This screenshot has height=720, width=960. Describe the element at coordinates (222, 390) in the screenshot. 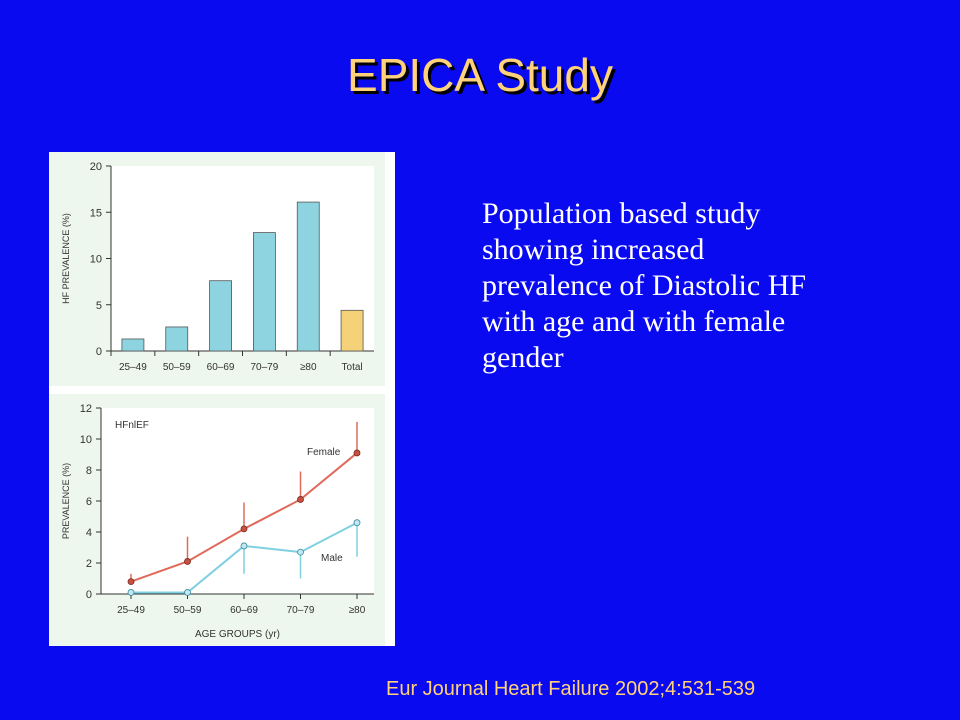

I see `figure-divider` at that location.